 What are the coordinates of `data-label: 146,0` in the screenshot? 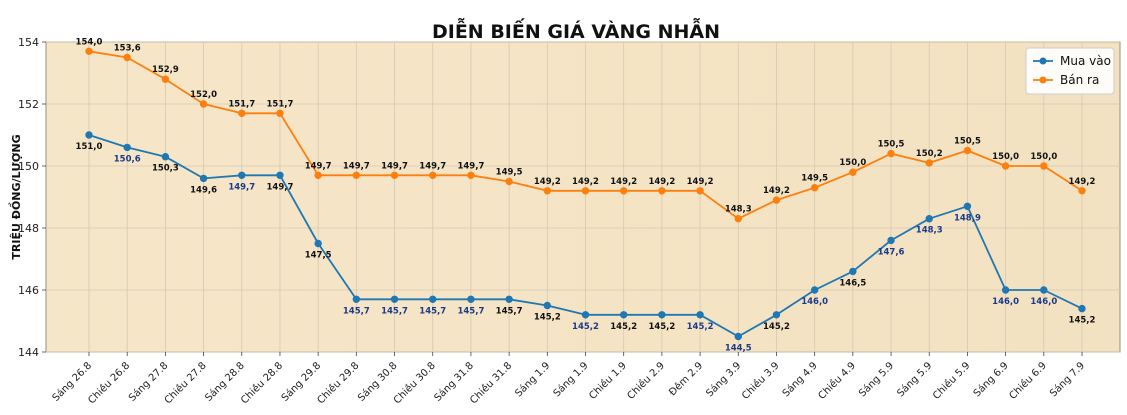 It's located at (1005, 302).